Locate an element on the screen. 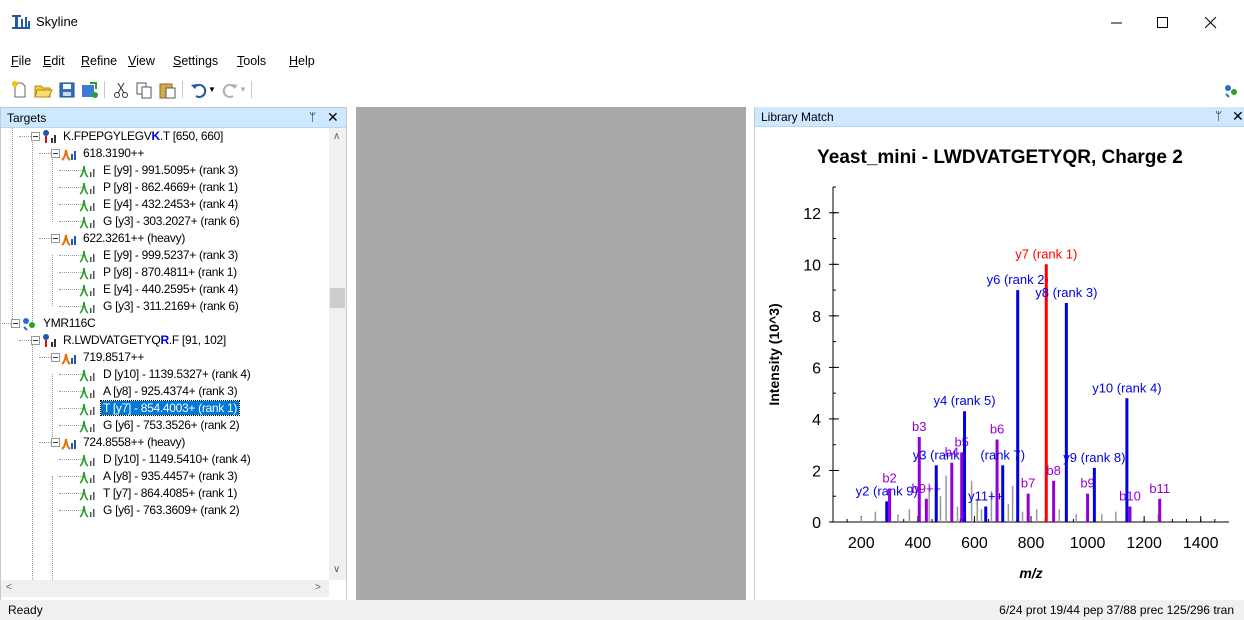 The width and height of the screenshot is (1244, 620). tree-node-transition: E [y4] - 440.2595+ (rank 4) is located at coordinates (165, 289).